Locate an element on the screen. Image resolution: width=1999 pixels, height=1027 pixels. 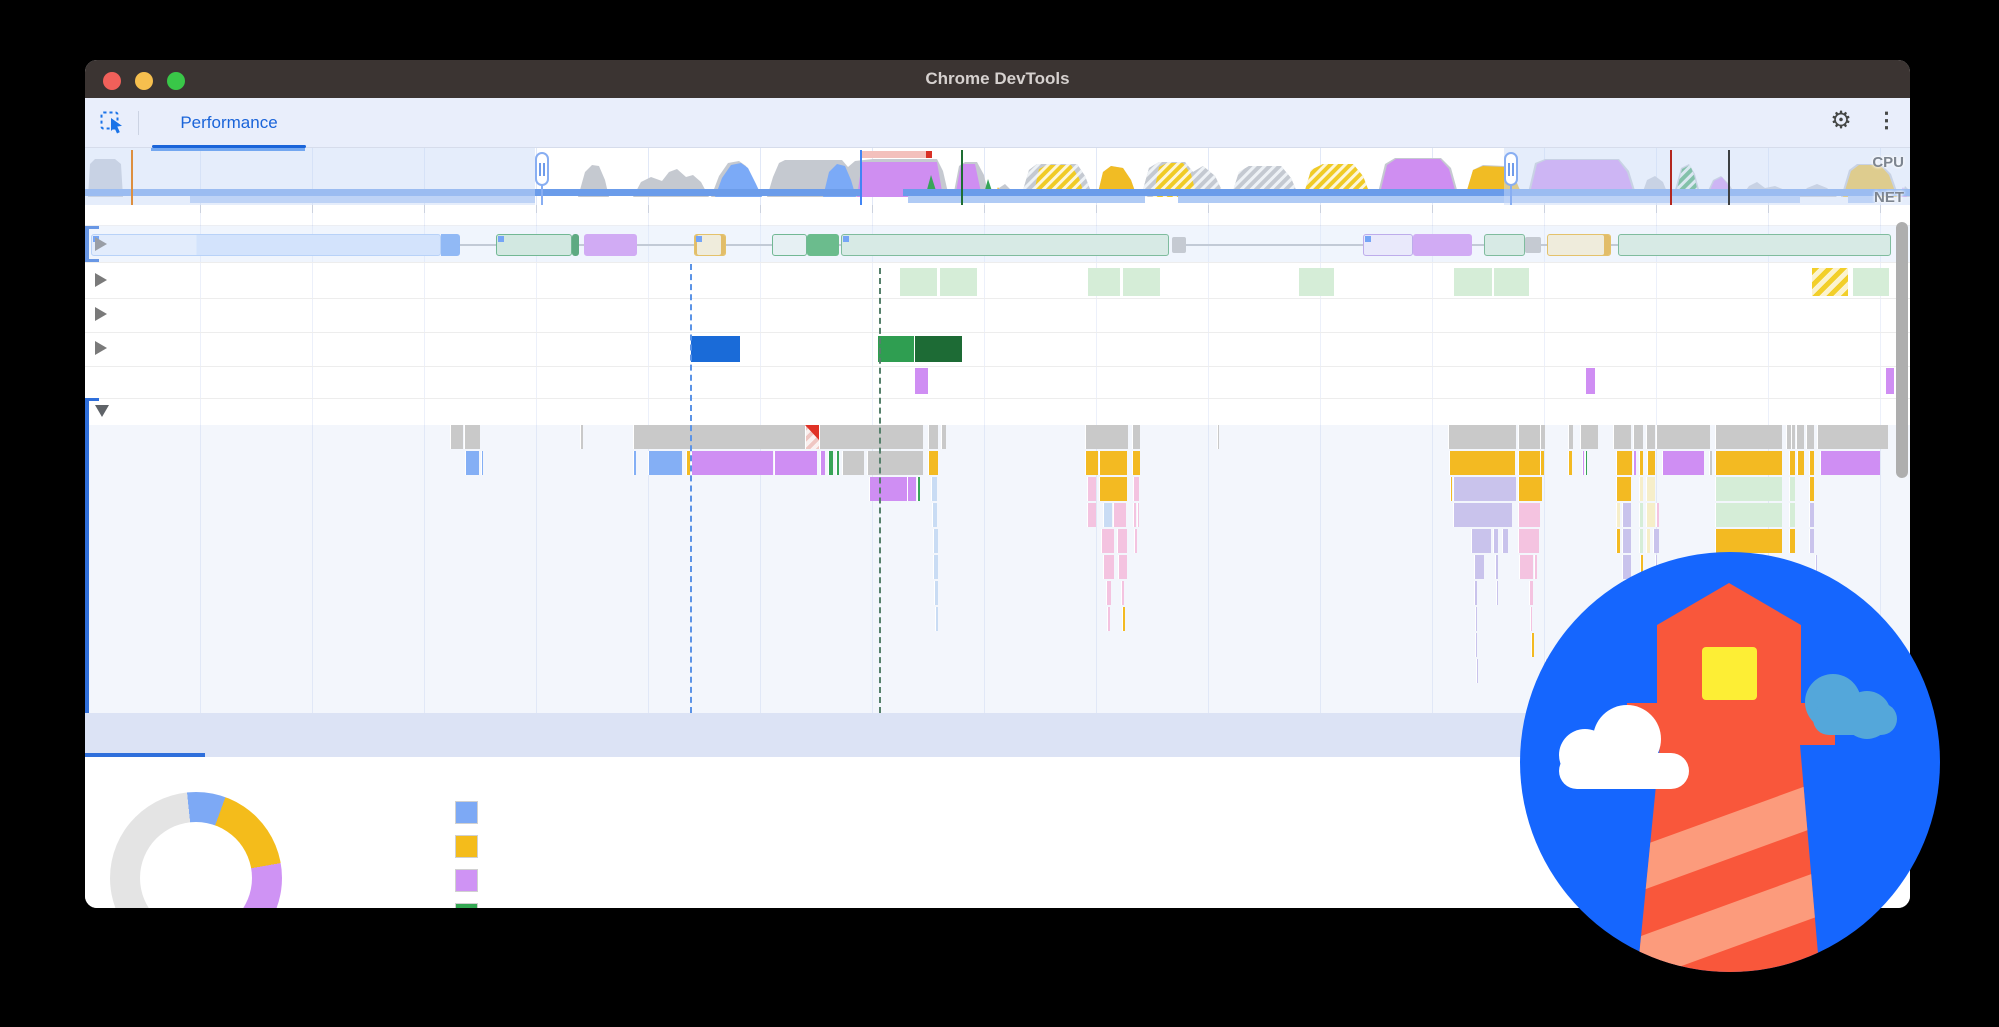
maximize-button is located at coordinates (176, 81).